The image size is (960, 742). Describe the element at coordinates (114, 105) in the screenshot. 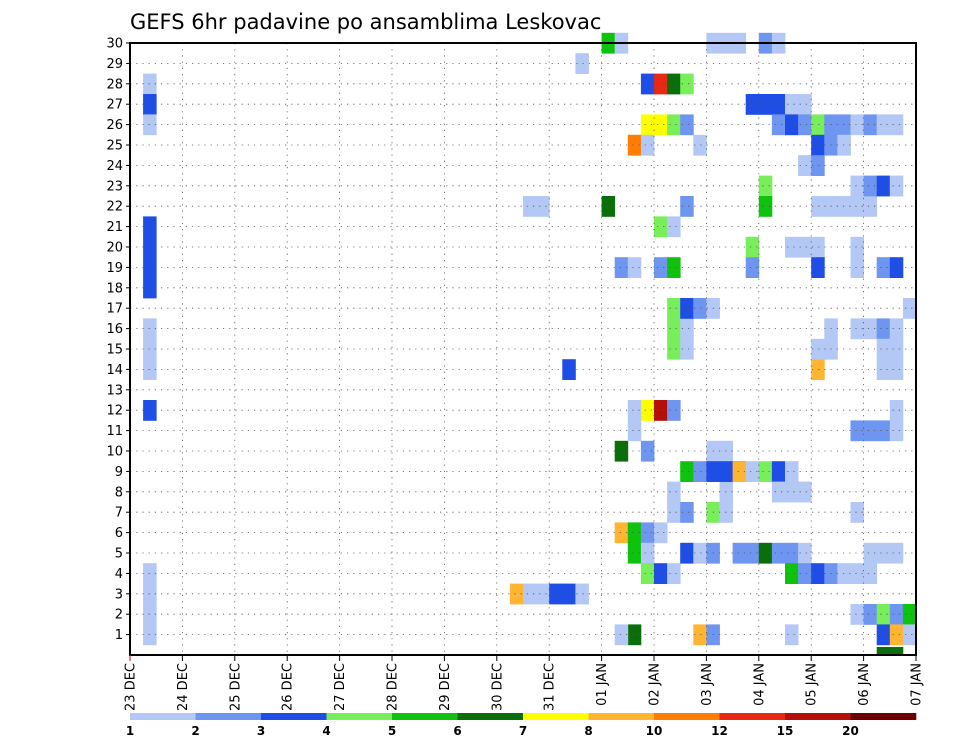

I see `y-tick-label: 27` at that location.